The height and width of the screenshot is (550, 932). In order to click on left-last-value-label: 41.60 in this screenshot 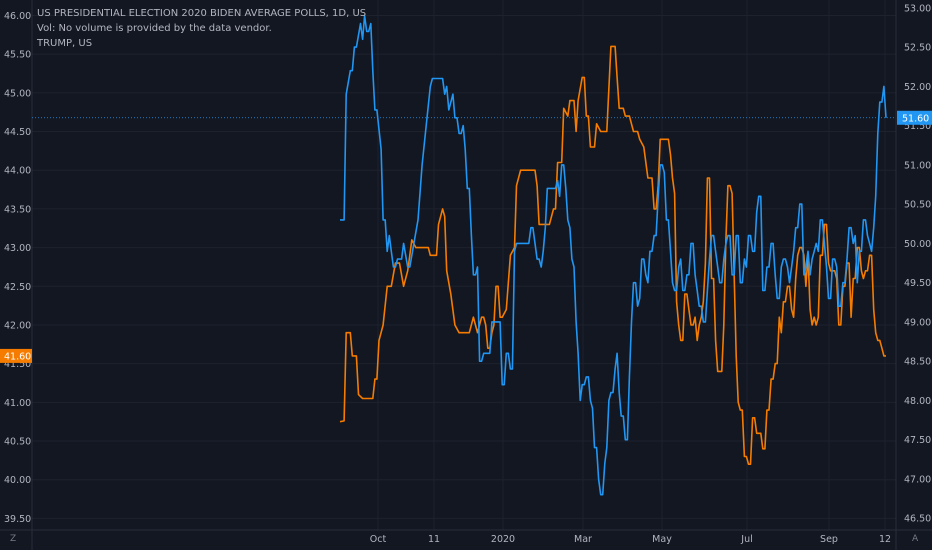, I will do `click(17, 356)`.